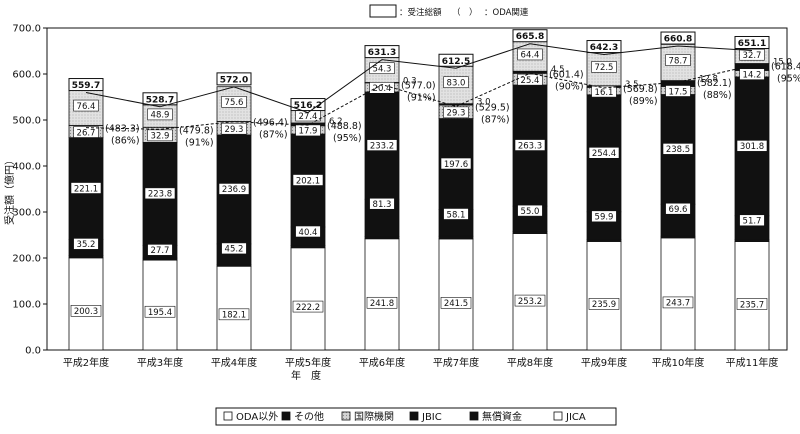 The image size is (800, 434). What do you see at coordinates (234, 80) in the screenshot?
I see `total-label: 572.0` at bounding box center [234, 80].